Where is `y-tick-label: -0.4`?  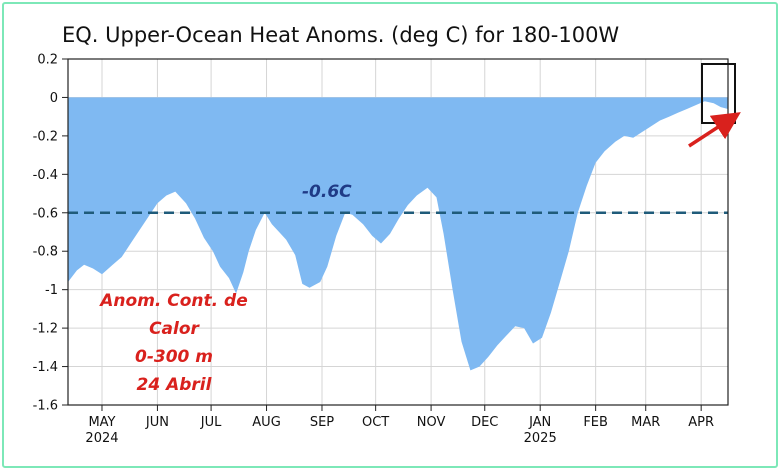
y-tick-label: -0.4 is located at coordinates (45, 175).